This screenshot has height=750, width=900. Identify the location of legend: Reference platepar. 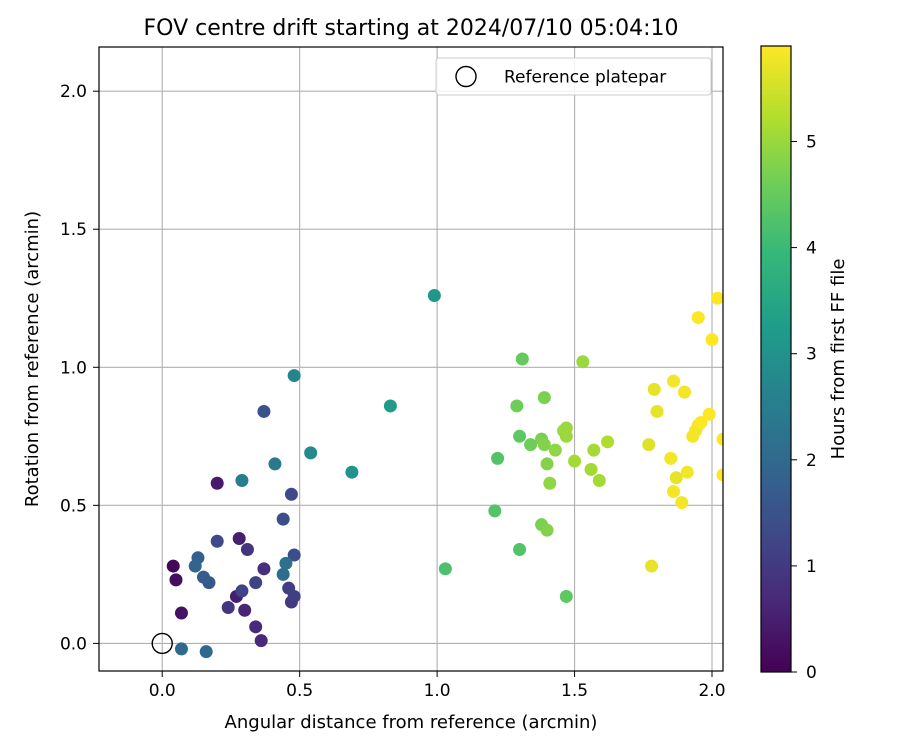
(573, 76).